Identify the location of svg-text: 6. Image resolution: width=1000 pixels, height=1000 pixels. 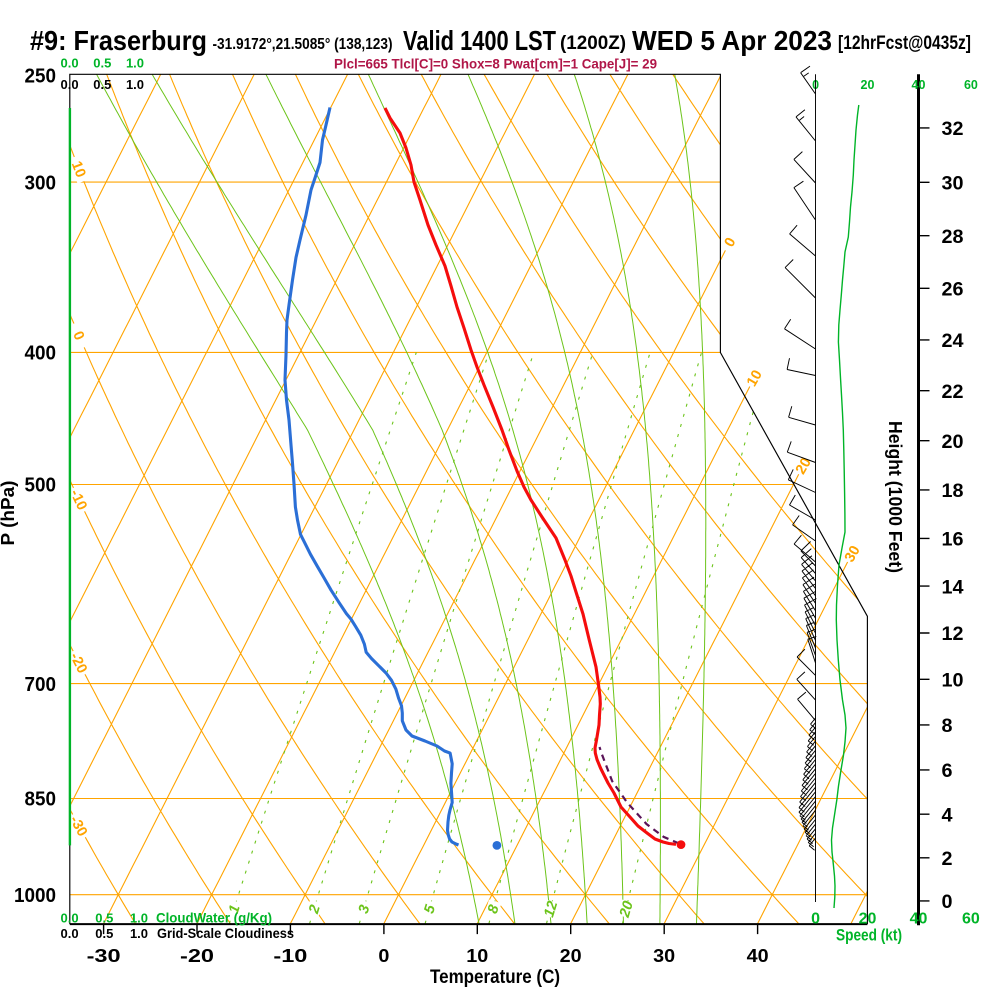
(947, 771).